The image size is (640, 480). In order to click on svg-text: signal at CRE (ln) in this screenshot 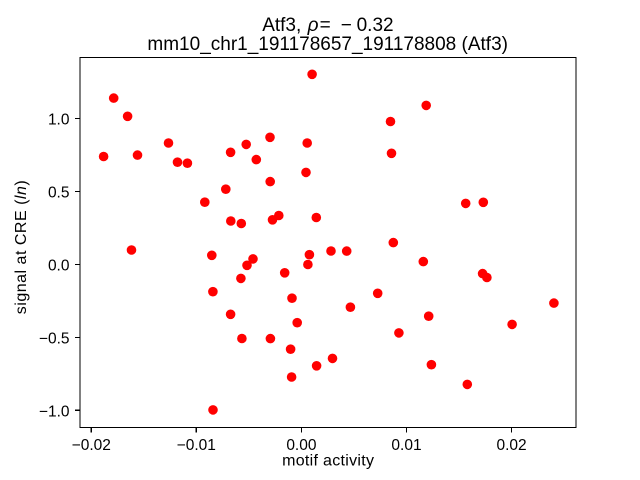, I will do `click(21, 247)`.